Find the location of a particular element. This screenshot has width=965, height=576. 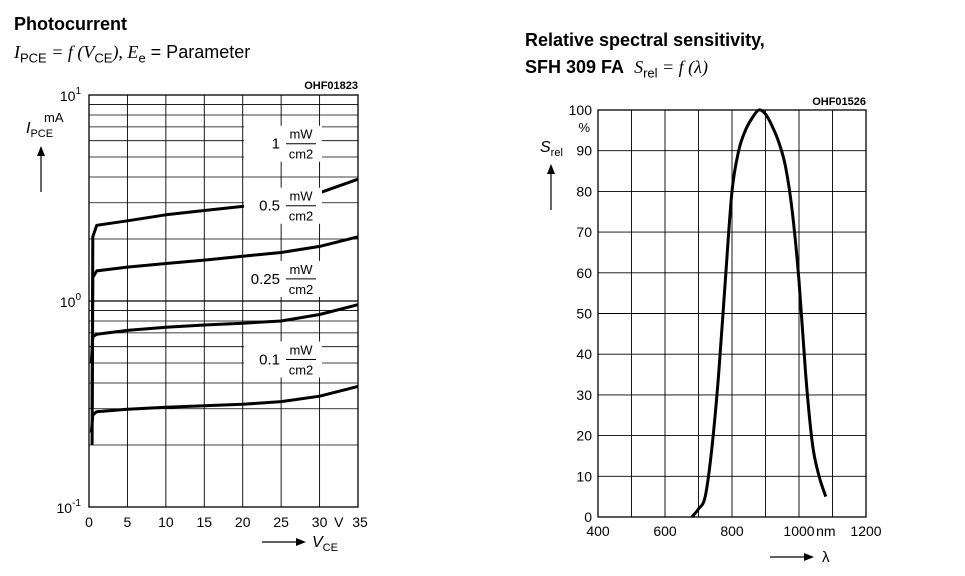

x-tick-label: 15 is located at coordinates (204, 522).